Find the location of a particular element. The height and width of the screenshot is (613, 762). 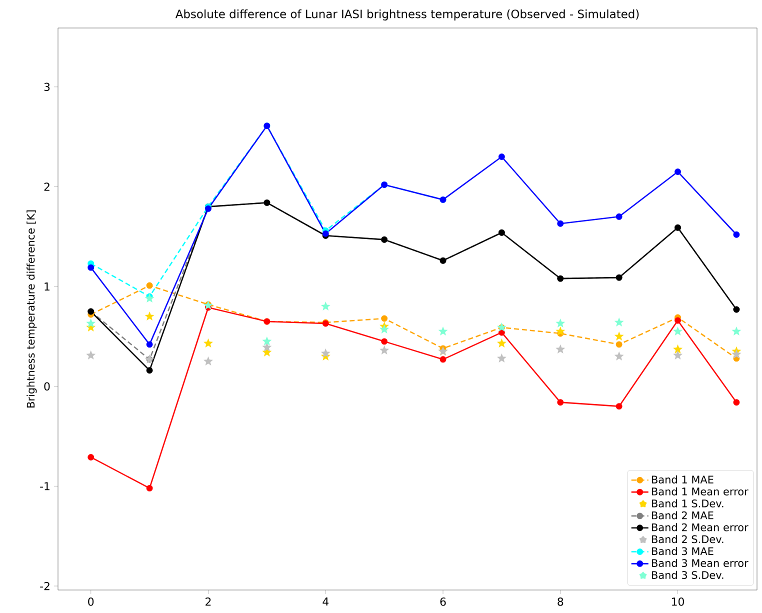

legend-label: Band 1 Mean error is located at coordinates (700, 491).